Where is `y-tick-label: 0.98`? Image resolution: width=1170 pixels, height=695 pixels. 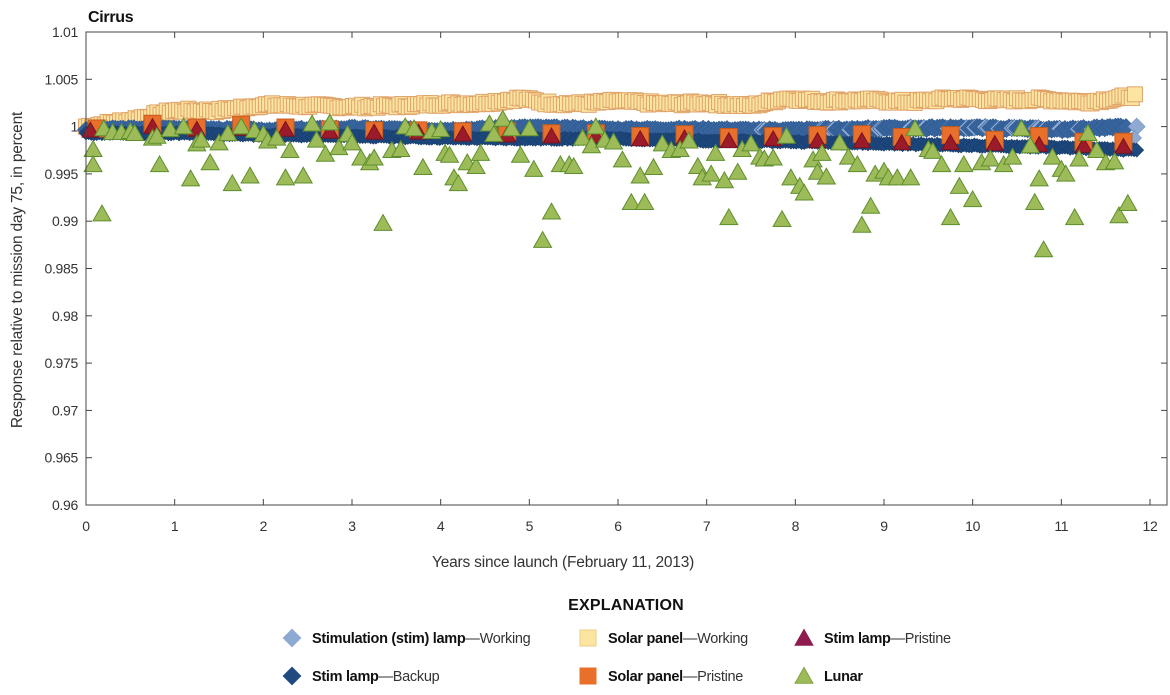
y-tick-label: 0.98 is located at coordinates (65, 316).